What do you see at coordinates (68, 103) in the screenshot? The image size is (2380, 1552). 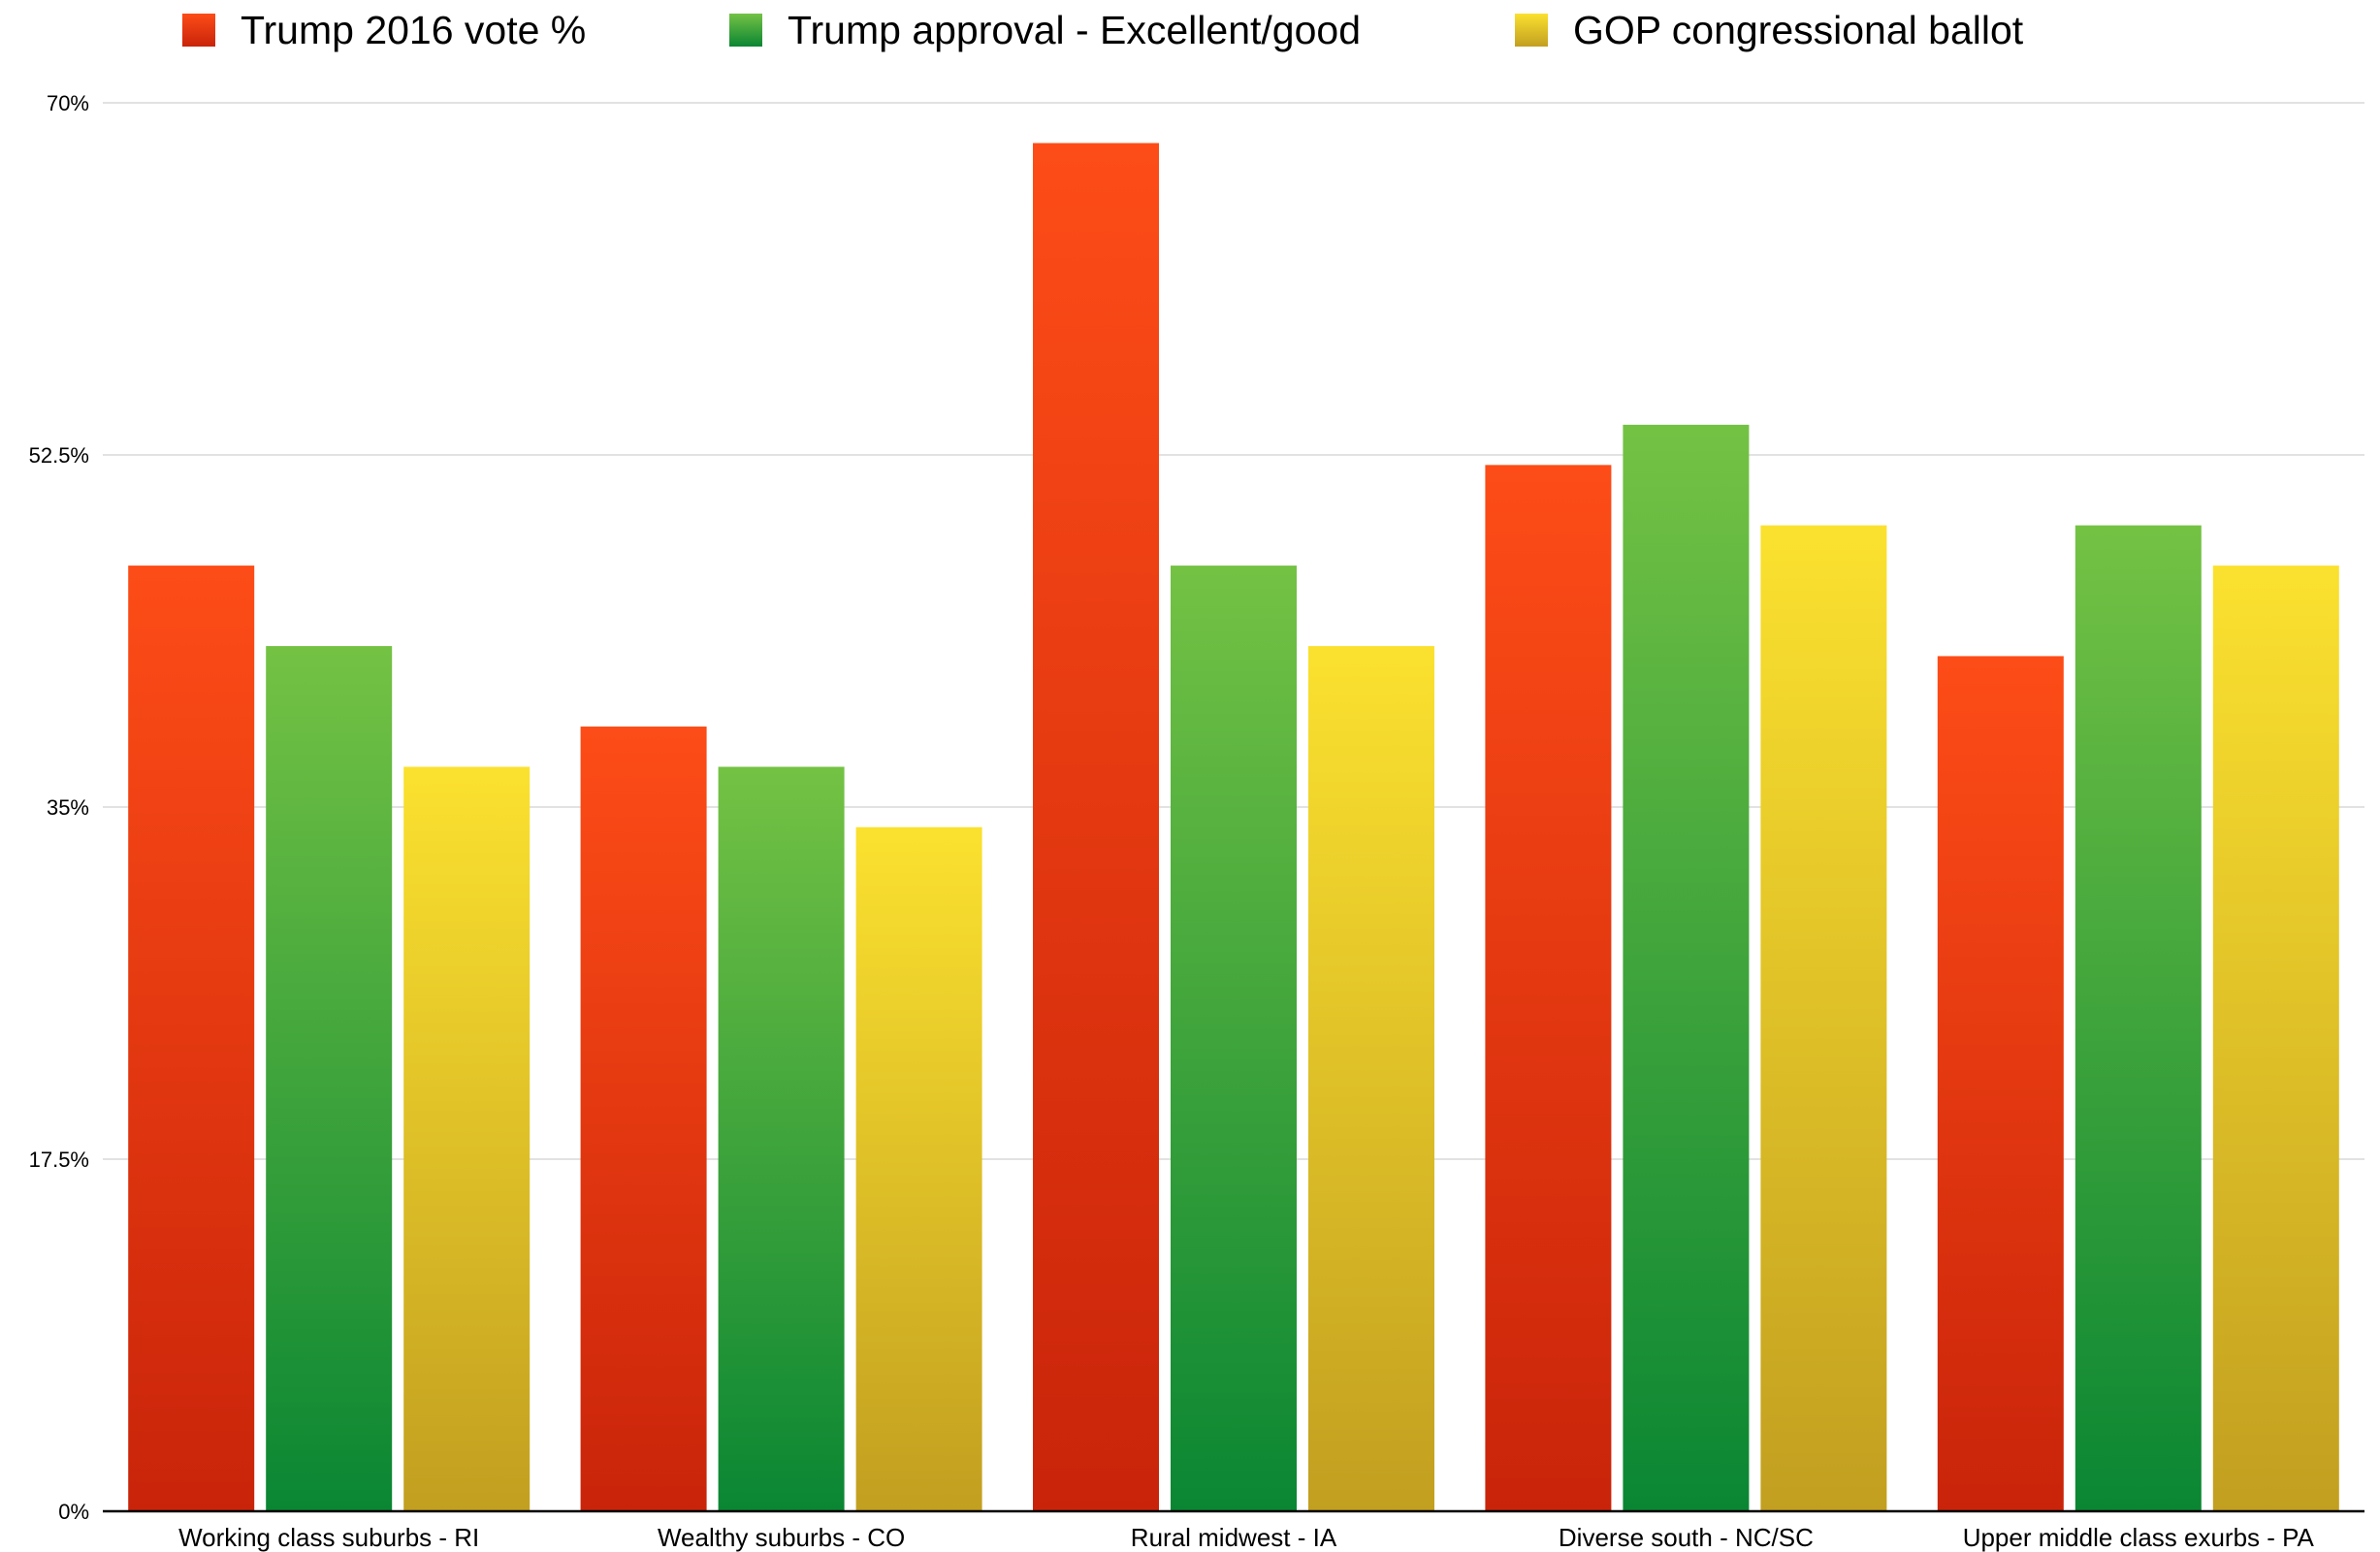 I see `y-tick-label: 70%` at bounding box center [68, 103].